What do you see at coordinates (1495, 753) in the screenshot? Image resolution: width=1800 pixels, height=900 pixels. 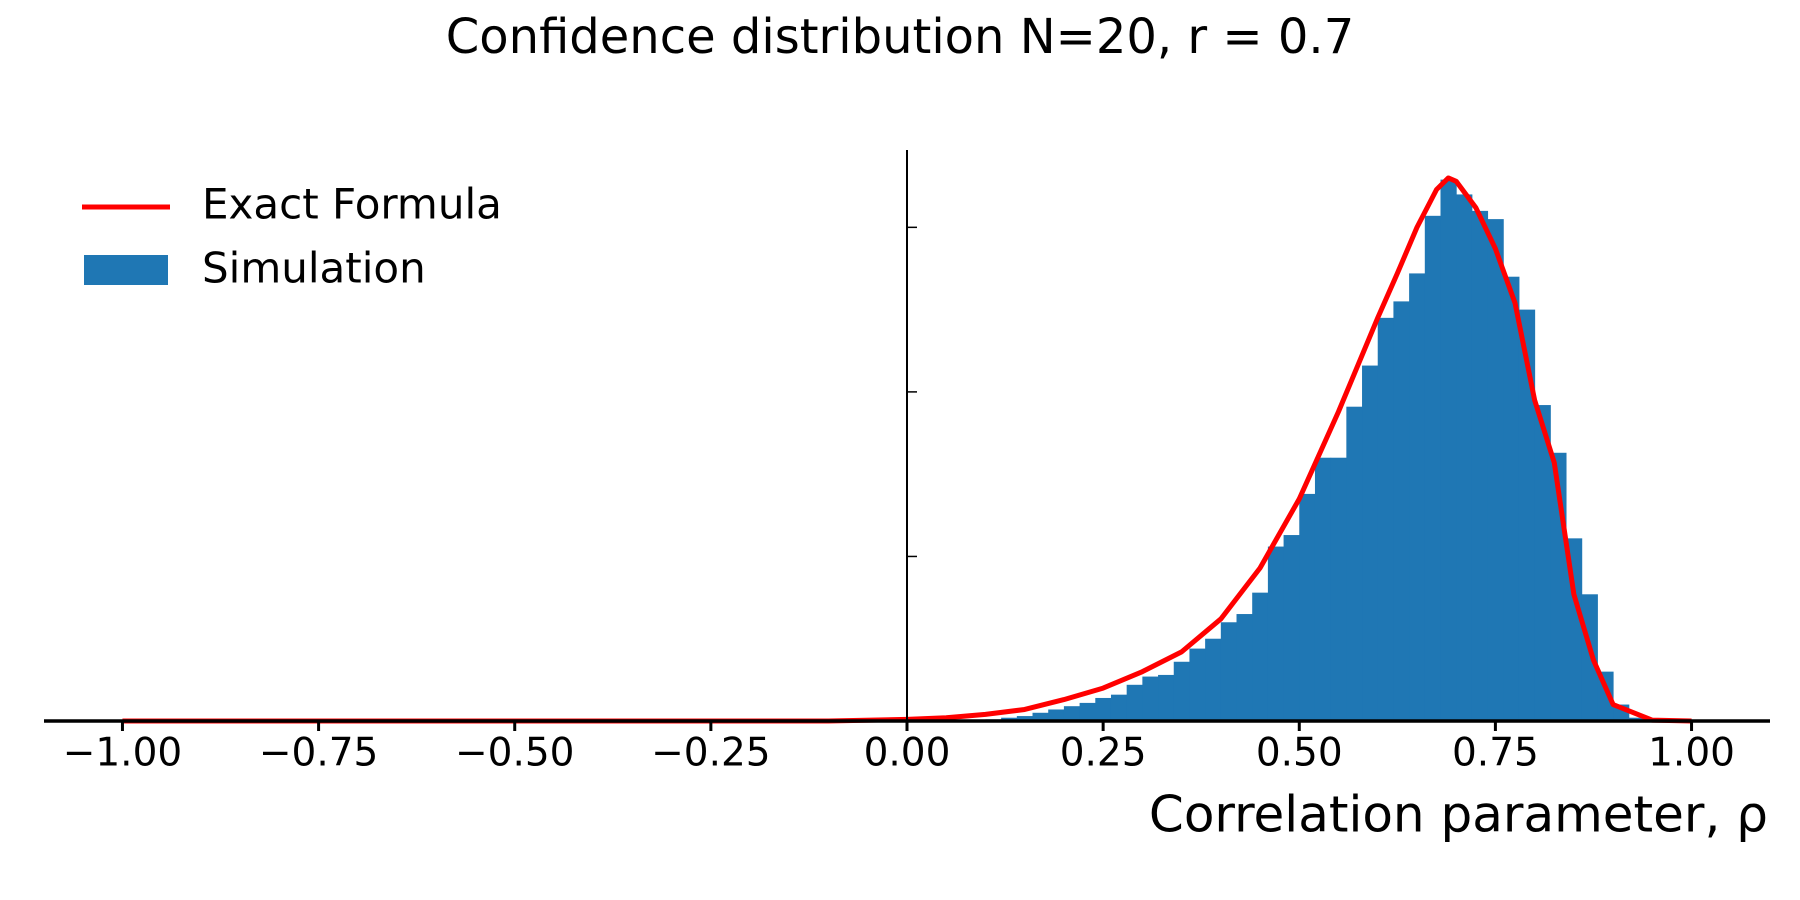 I see `x-tick-label: 0.75` at bounding box center [1495, 753].